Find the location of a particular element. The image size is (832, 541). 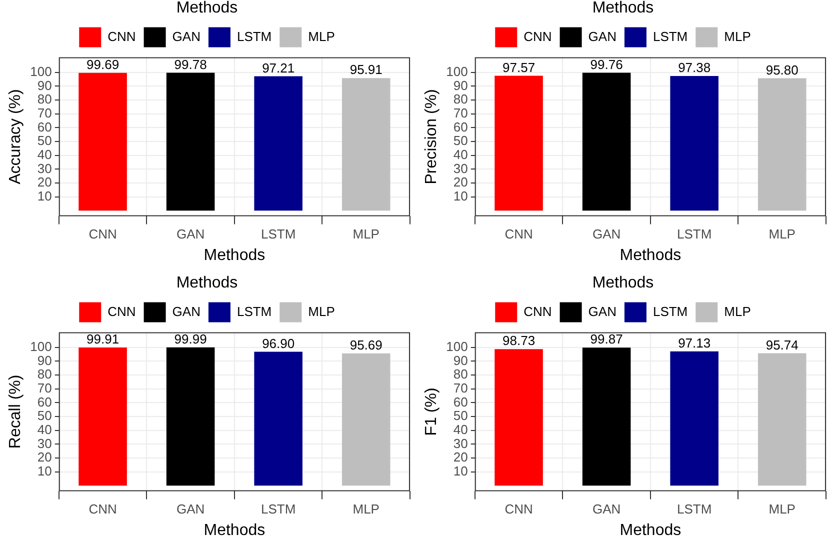

data-label: 95.91 is located at coordinates (366, 70).